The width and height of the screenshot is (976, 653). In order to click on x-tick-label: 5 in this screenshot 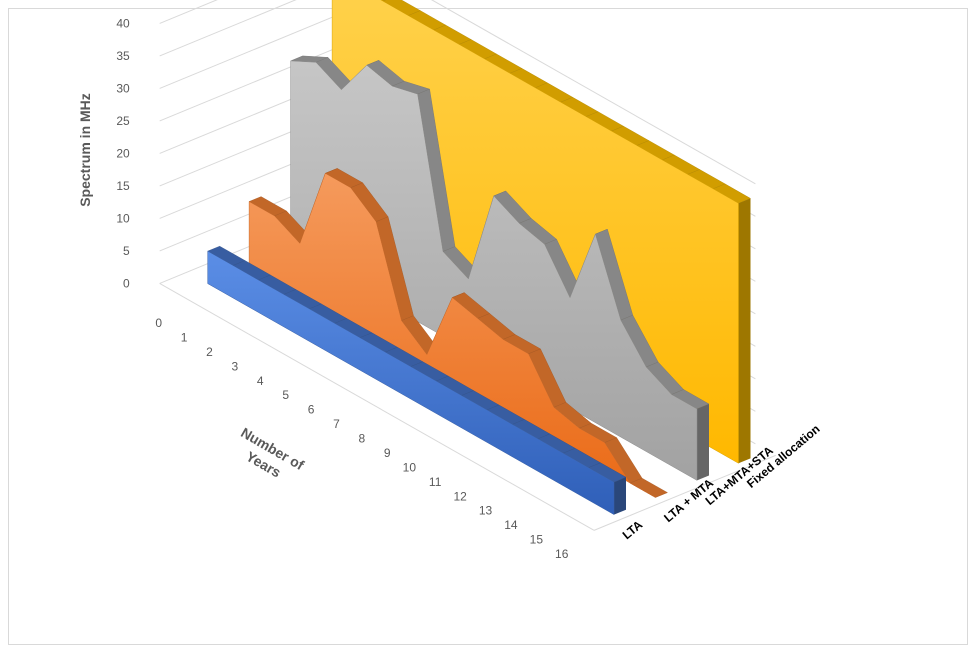, I will do `click(285, 395)`.